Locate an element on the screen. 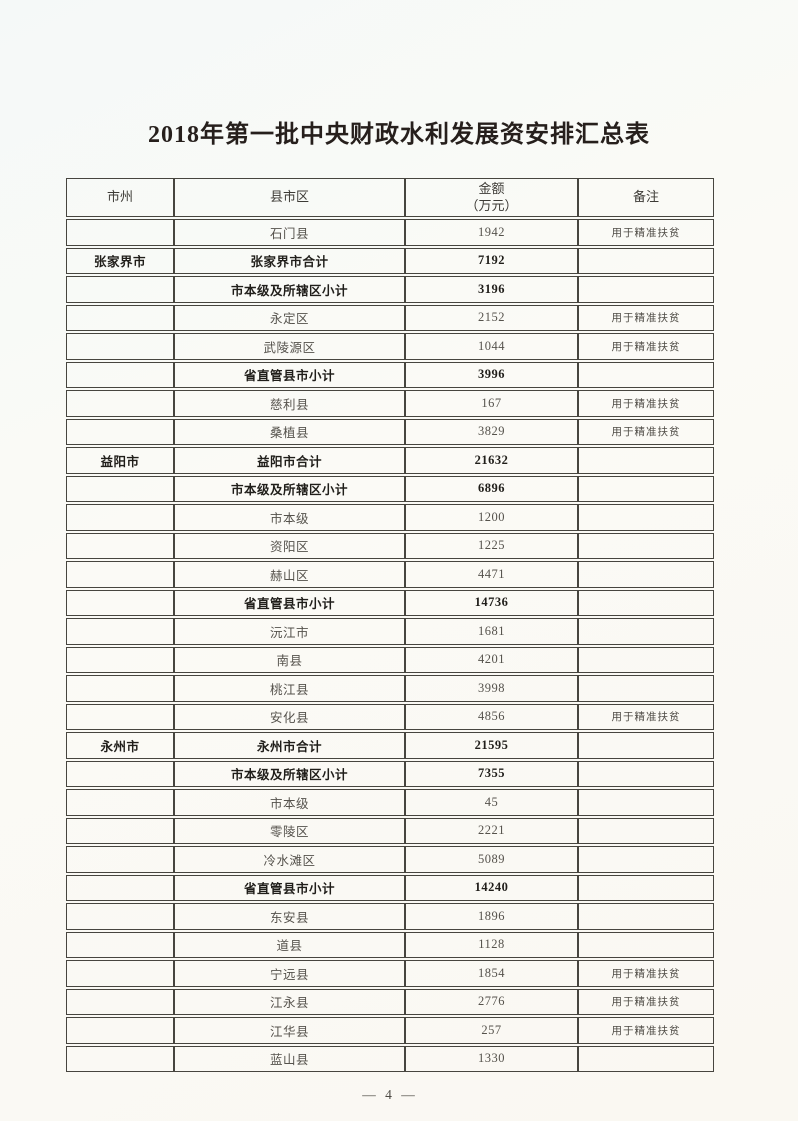 The width and height of the screenshot is (798, 1121). county-cell: 武陵源区 is located at coordinates (289, 346).